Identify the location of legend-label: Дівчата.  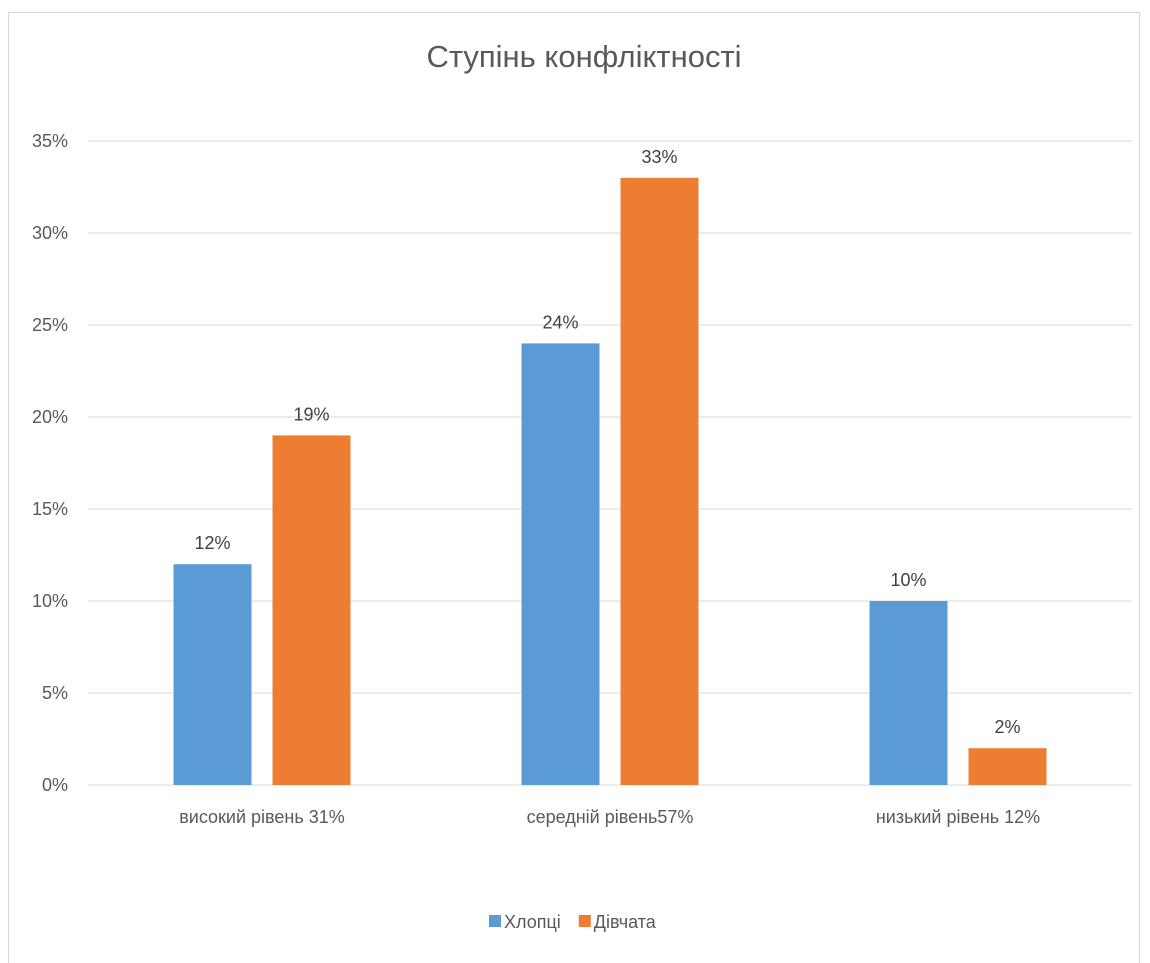
(625, 922).